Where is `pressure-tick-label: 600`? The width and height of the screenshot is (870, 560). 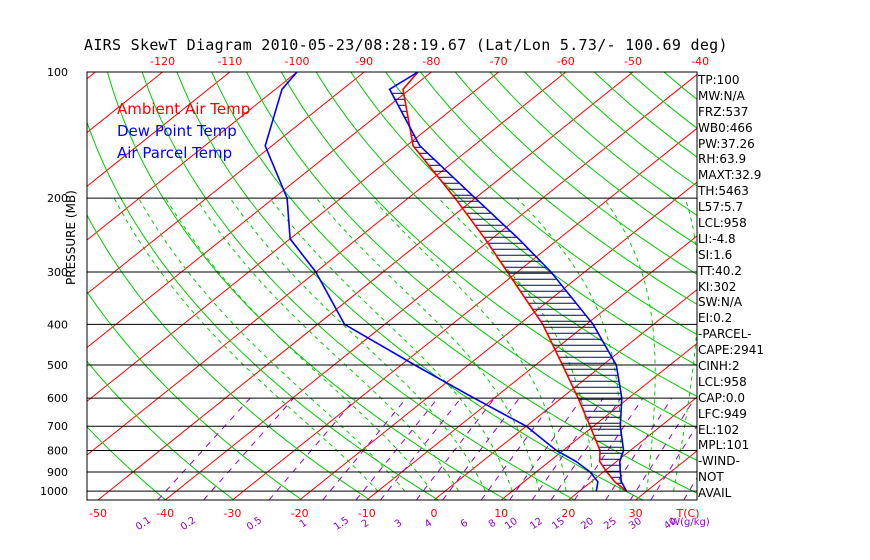
pressure-tick-label: 600 is located at coordinates (57, 398).